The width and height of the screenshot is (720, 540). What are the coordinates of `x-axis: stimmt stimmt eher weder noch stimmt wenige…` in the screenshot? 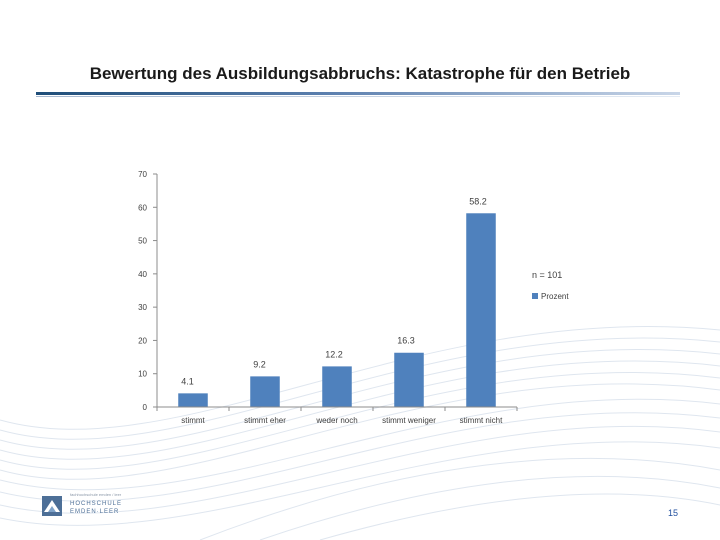 It's located at (337, 415).